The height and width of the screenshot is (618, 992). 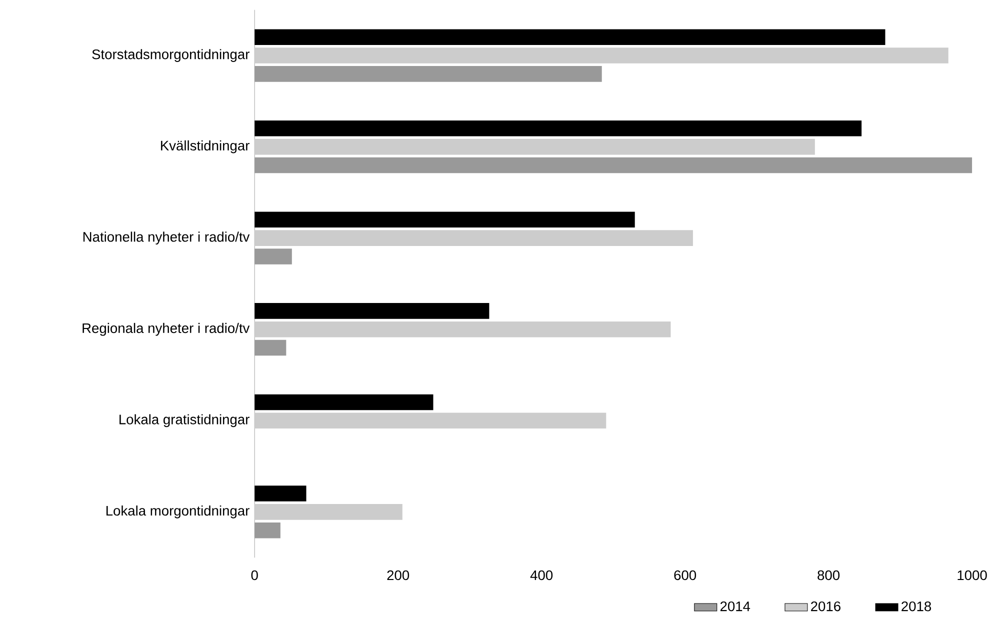 I want to click on y-tick-label: Regionala nyheter i radio/tv, so click(x=166, y=329).